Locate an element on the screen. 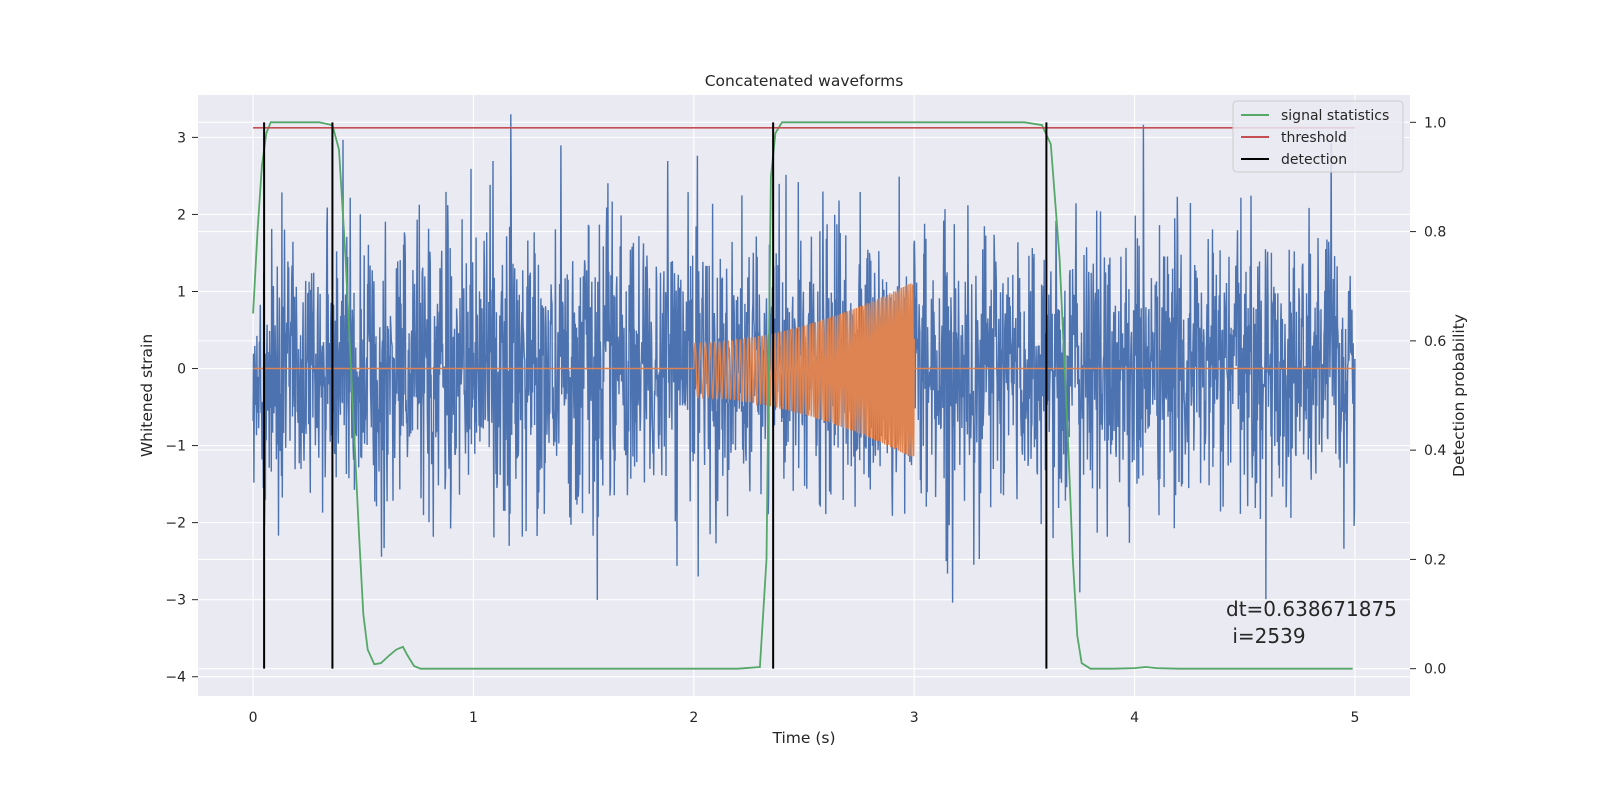 This screenshot has height=800, width=1600. y-right-tick-label-2: 0.4 is located at coordinates (1435, 451).